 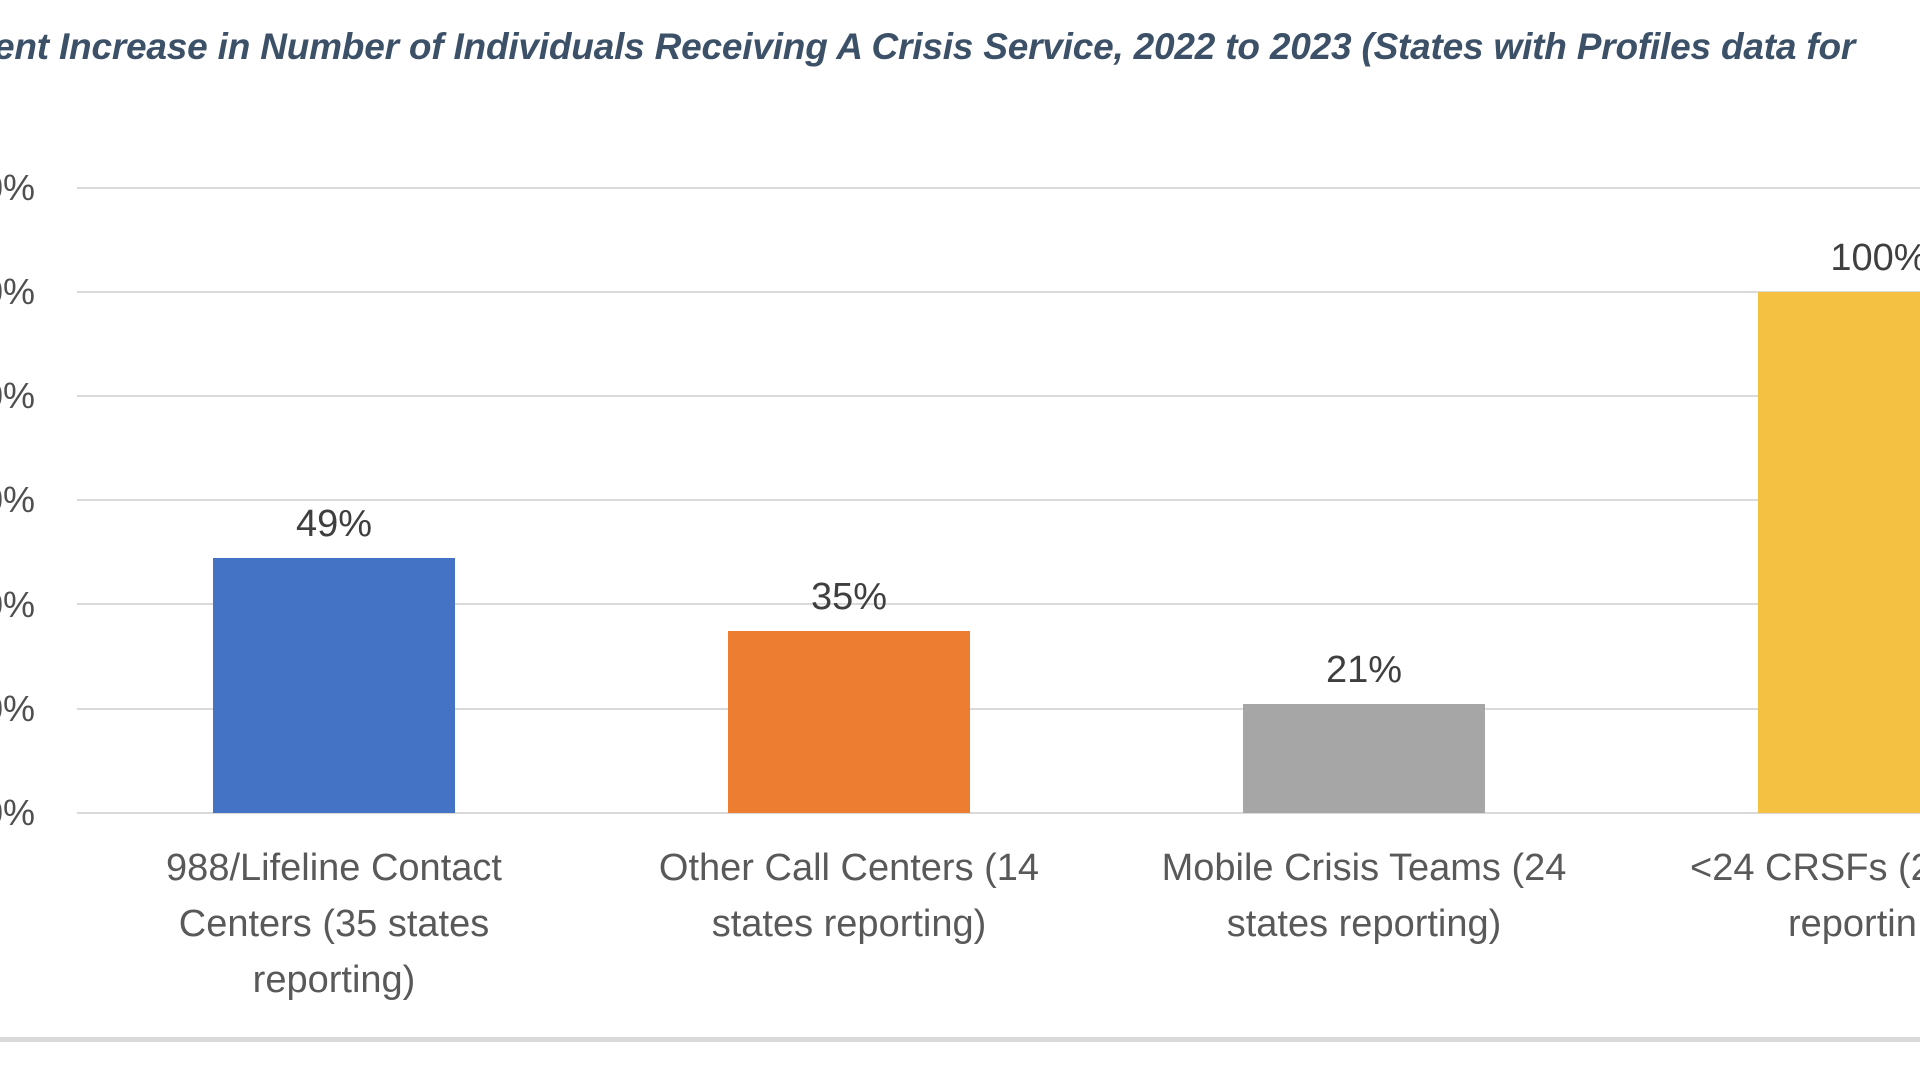 What do you see at coordinates (1839, 552) in the screenshot?
I see `bar-under24-crsfs` at bounding box center [1839, 552].